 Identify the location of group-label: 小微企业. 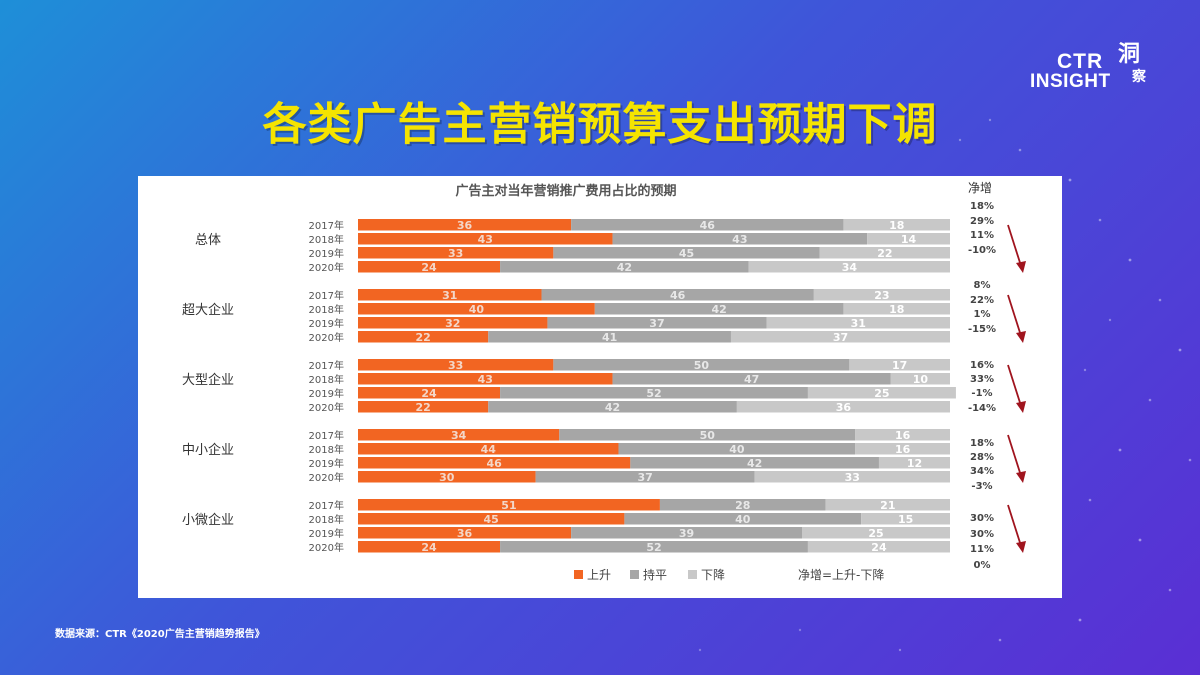
(208, 520).